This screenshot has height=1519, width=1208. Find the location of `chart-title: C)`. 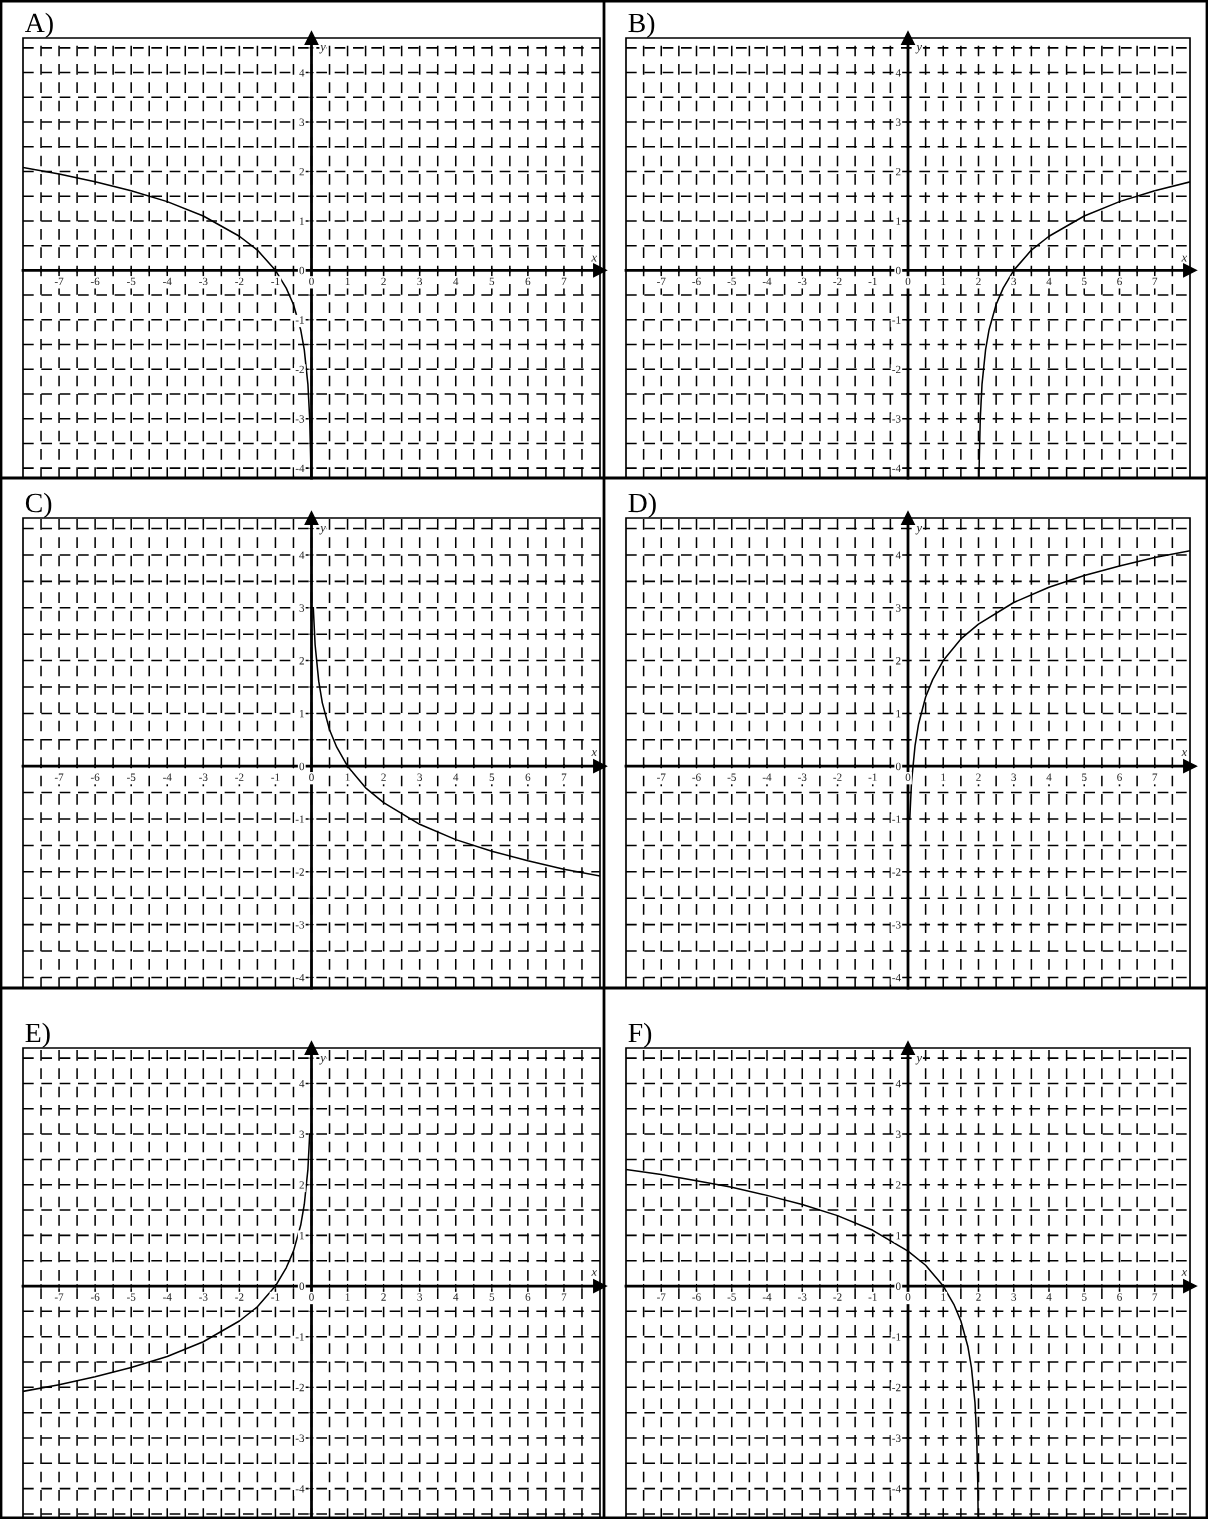

chart-title: C) is located at coordinates (38, 505).